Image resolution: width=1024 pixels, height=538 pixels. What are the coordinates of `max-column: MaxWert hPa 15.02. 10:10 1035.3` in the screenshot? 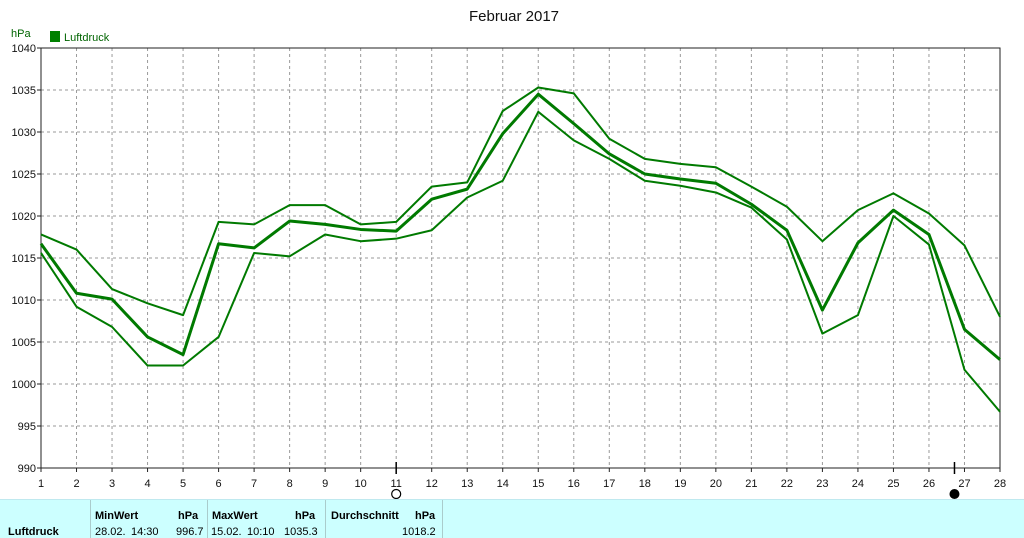 It's located at (266, 519).